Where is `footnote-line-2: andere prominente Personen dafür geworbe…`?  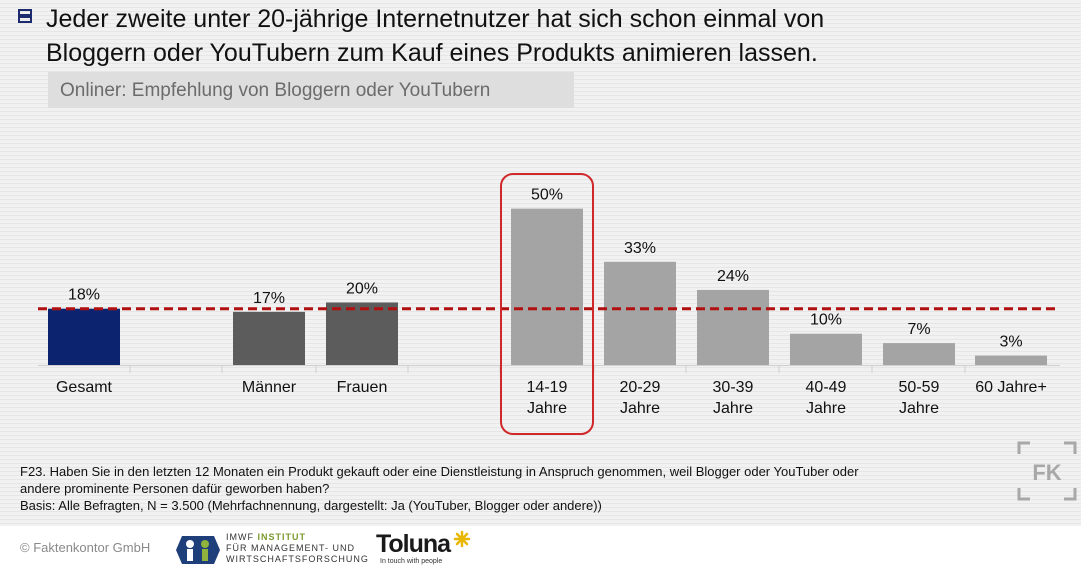
footnote-line-2: andere prominente Personen dafür geworbe… is located at coordinates (175, 488).